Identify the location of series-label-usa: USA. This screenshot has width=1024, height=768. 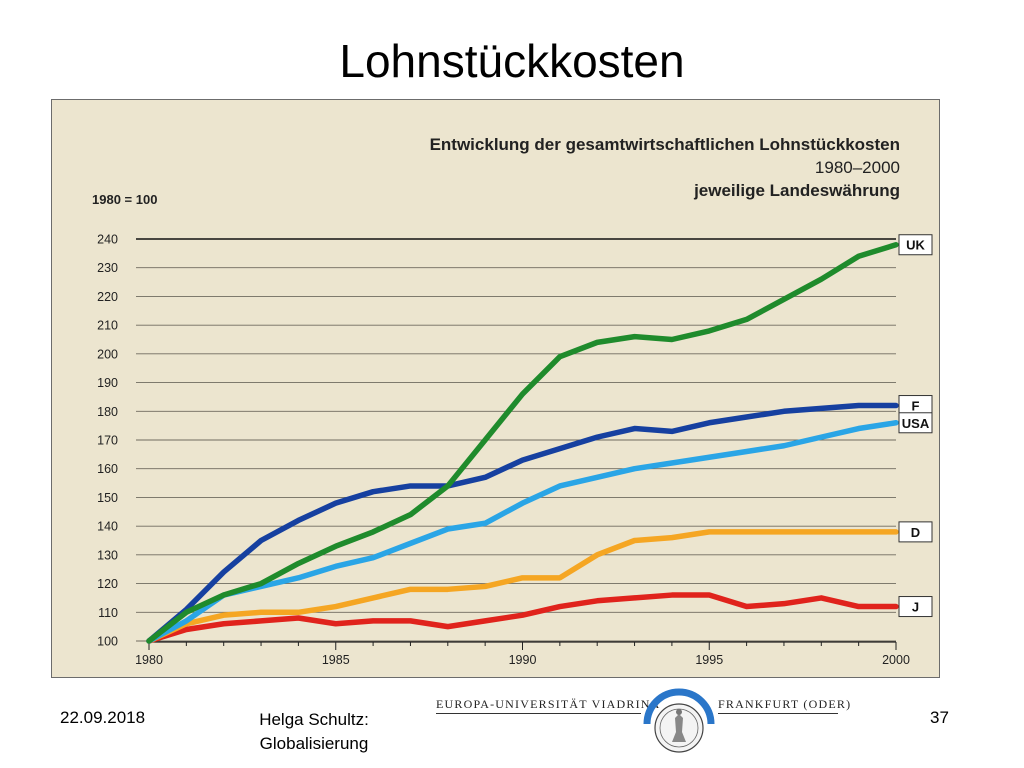
(915, 423).